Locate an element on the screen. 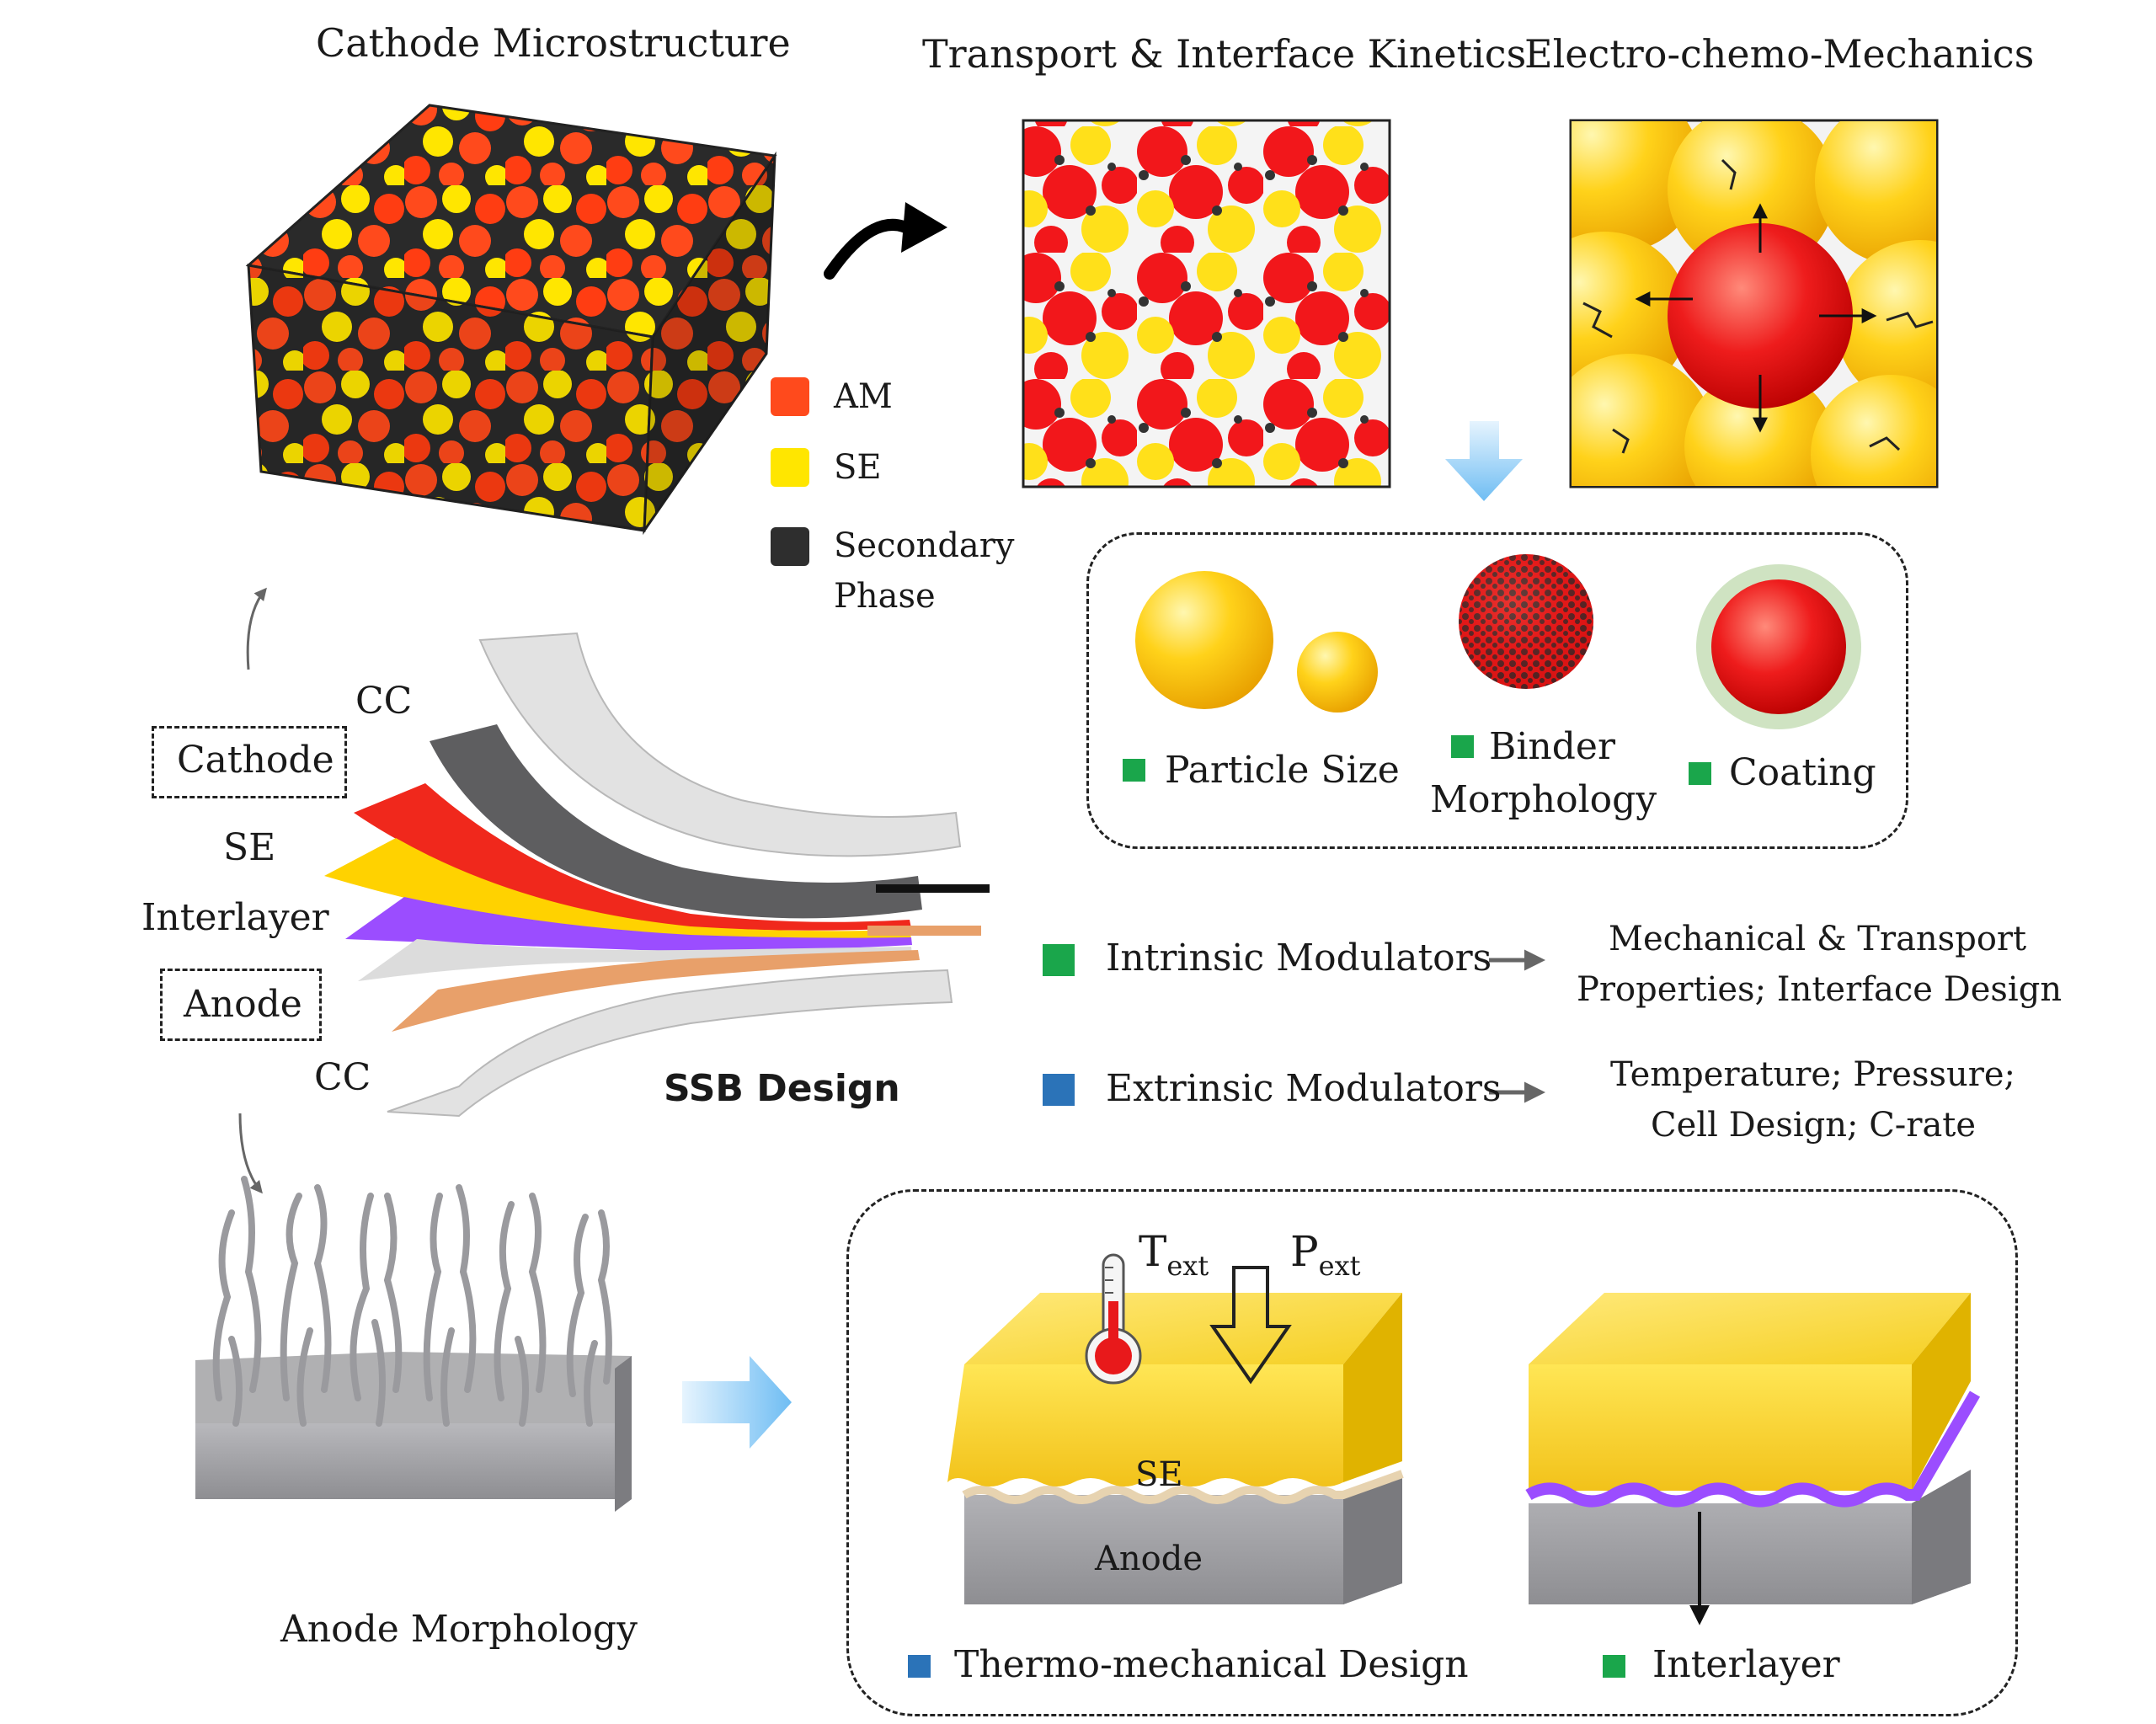  thermometer-icon is located at coordinates (1113, 1319).